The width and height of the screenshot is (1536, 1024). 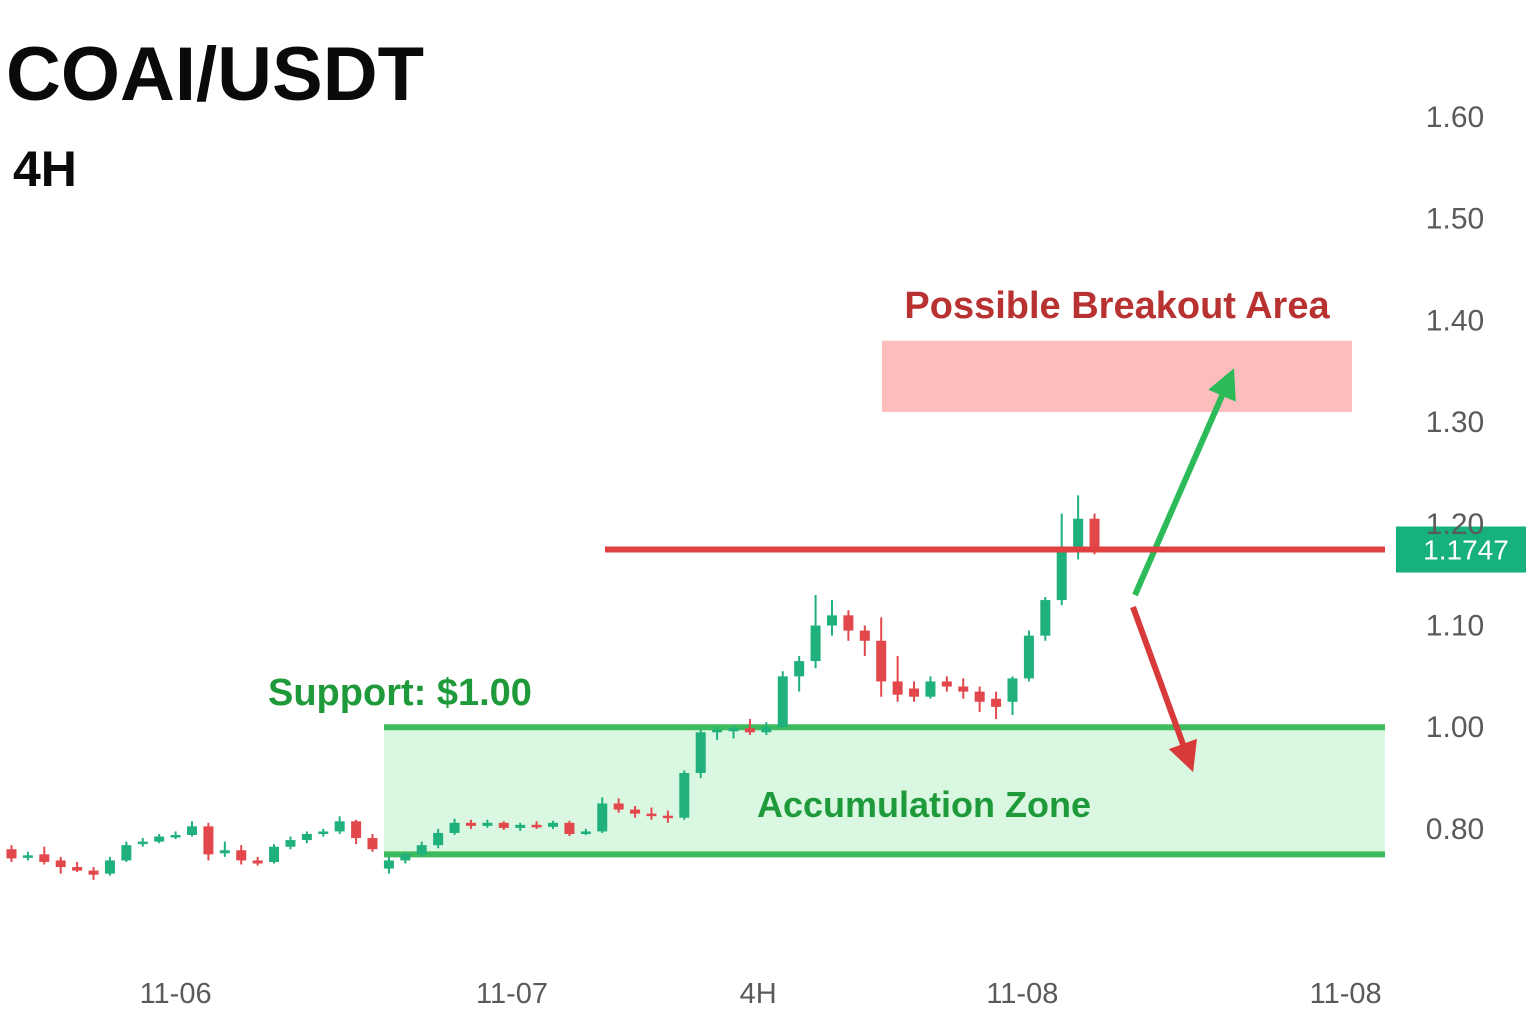 I want to click on y-tick-label: 1.30, so click(x=1455, y=422).